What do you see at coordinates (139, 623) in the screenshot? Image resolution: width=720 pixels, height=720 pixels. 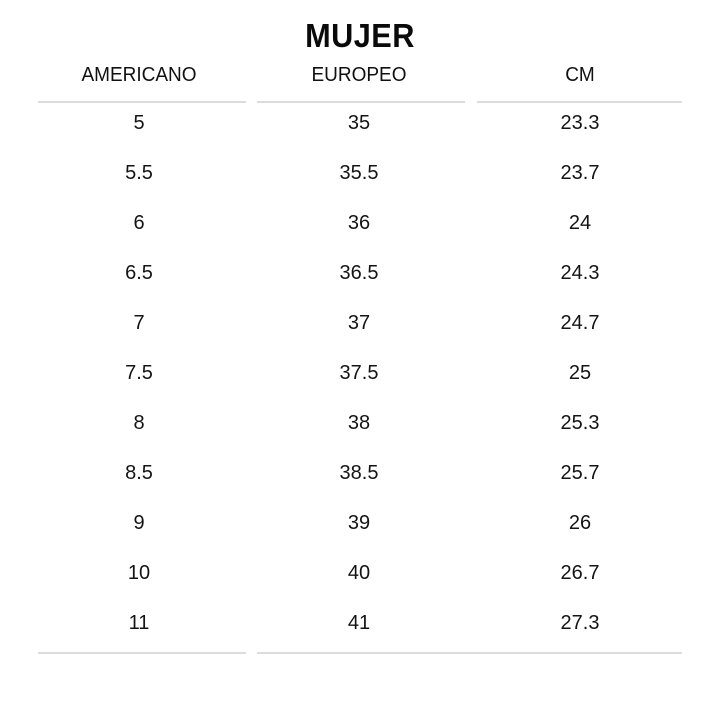 I see `cell-americano: 11` at bounding box center [139, 623].